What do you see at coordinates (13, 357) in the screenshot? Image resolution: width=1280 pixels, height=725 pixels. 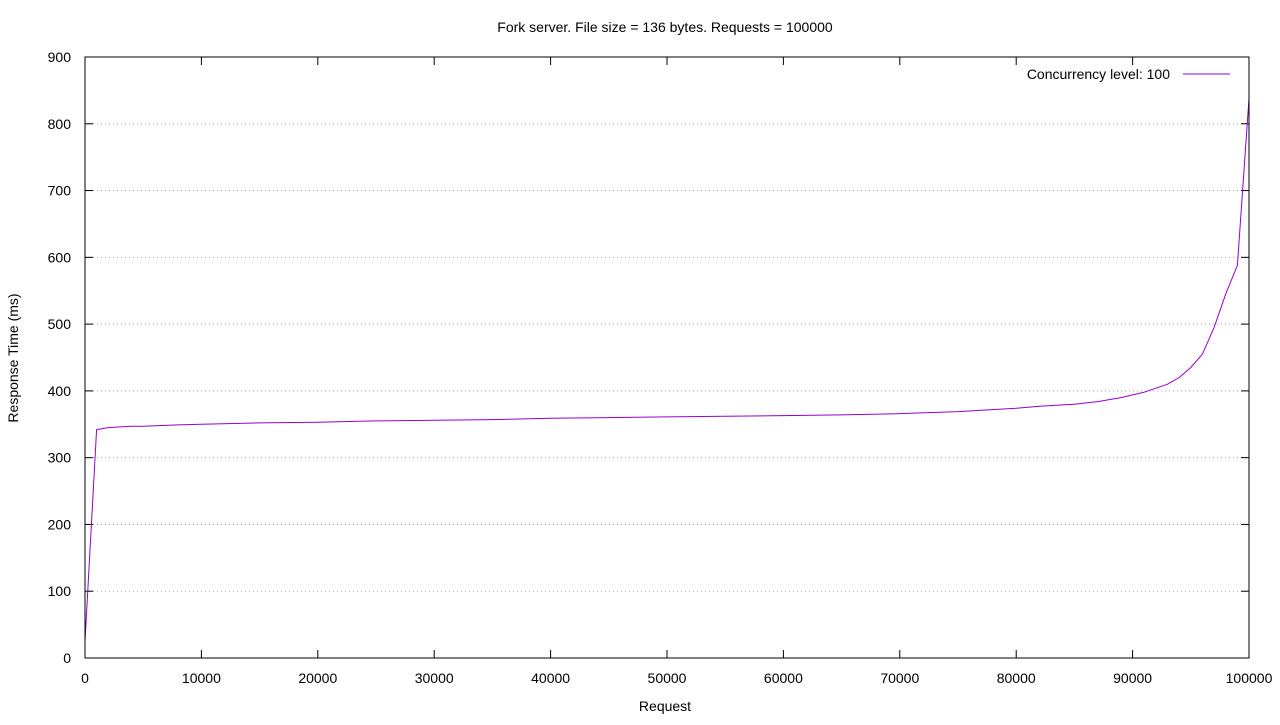 I see `y-axis-label: Response Time (ms)` at bounding box center [13, 357].